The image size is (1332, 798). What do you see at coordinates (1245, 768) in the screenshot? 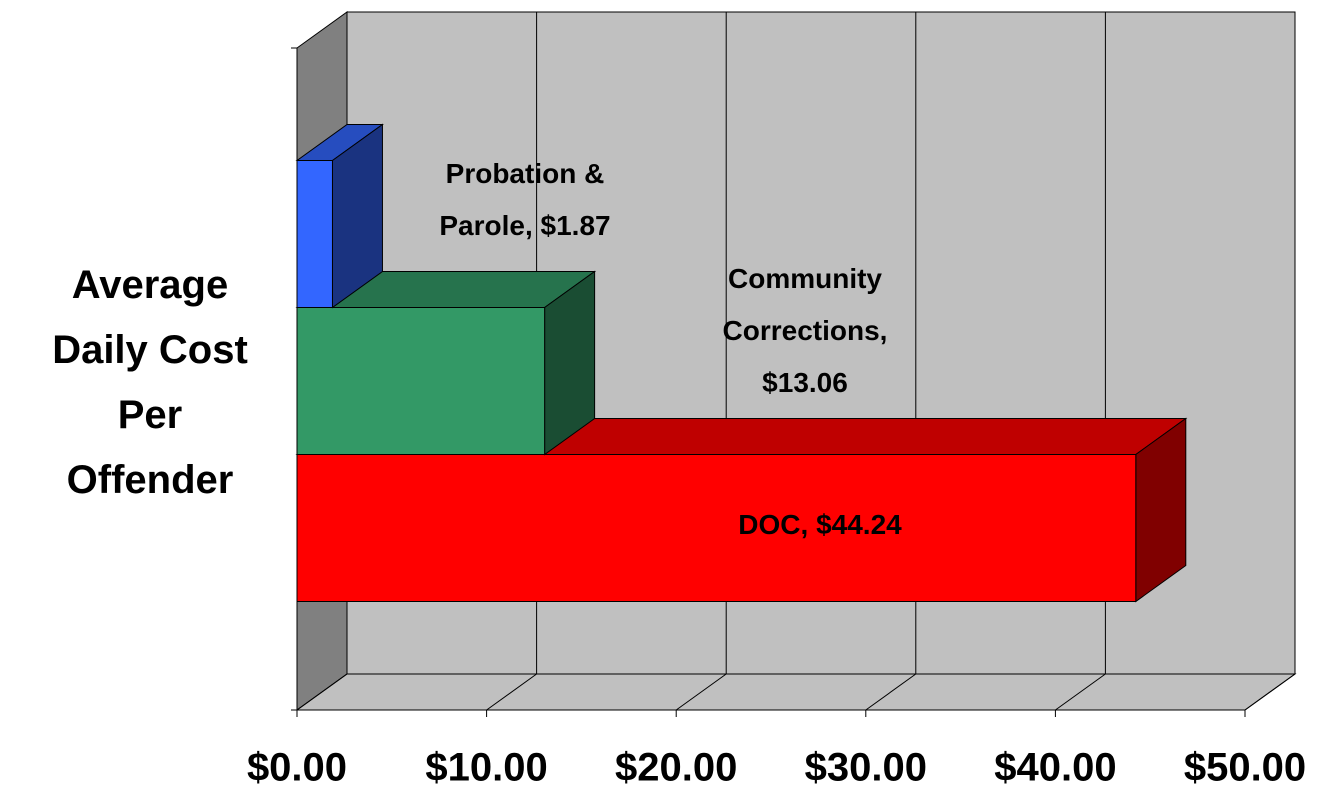
I see `x-tick-label: $50.00` at bounding box center [1245, 768].